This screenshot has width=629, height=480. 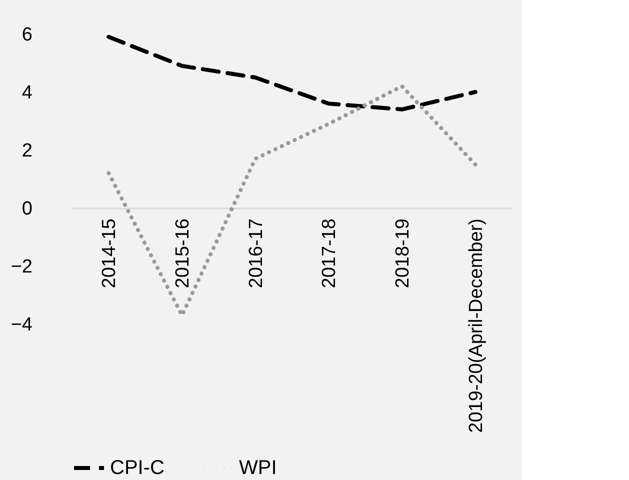 What do you see at coordinates (329, 253) in the screenshot?
I see `x-tick-label: 2017-18` at bounding box center [329, 253].